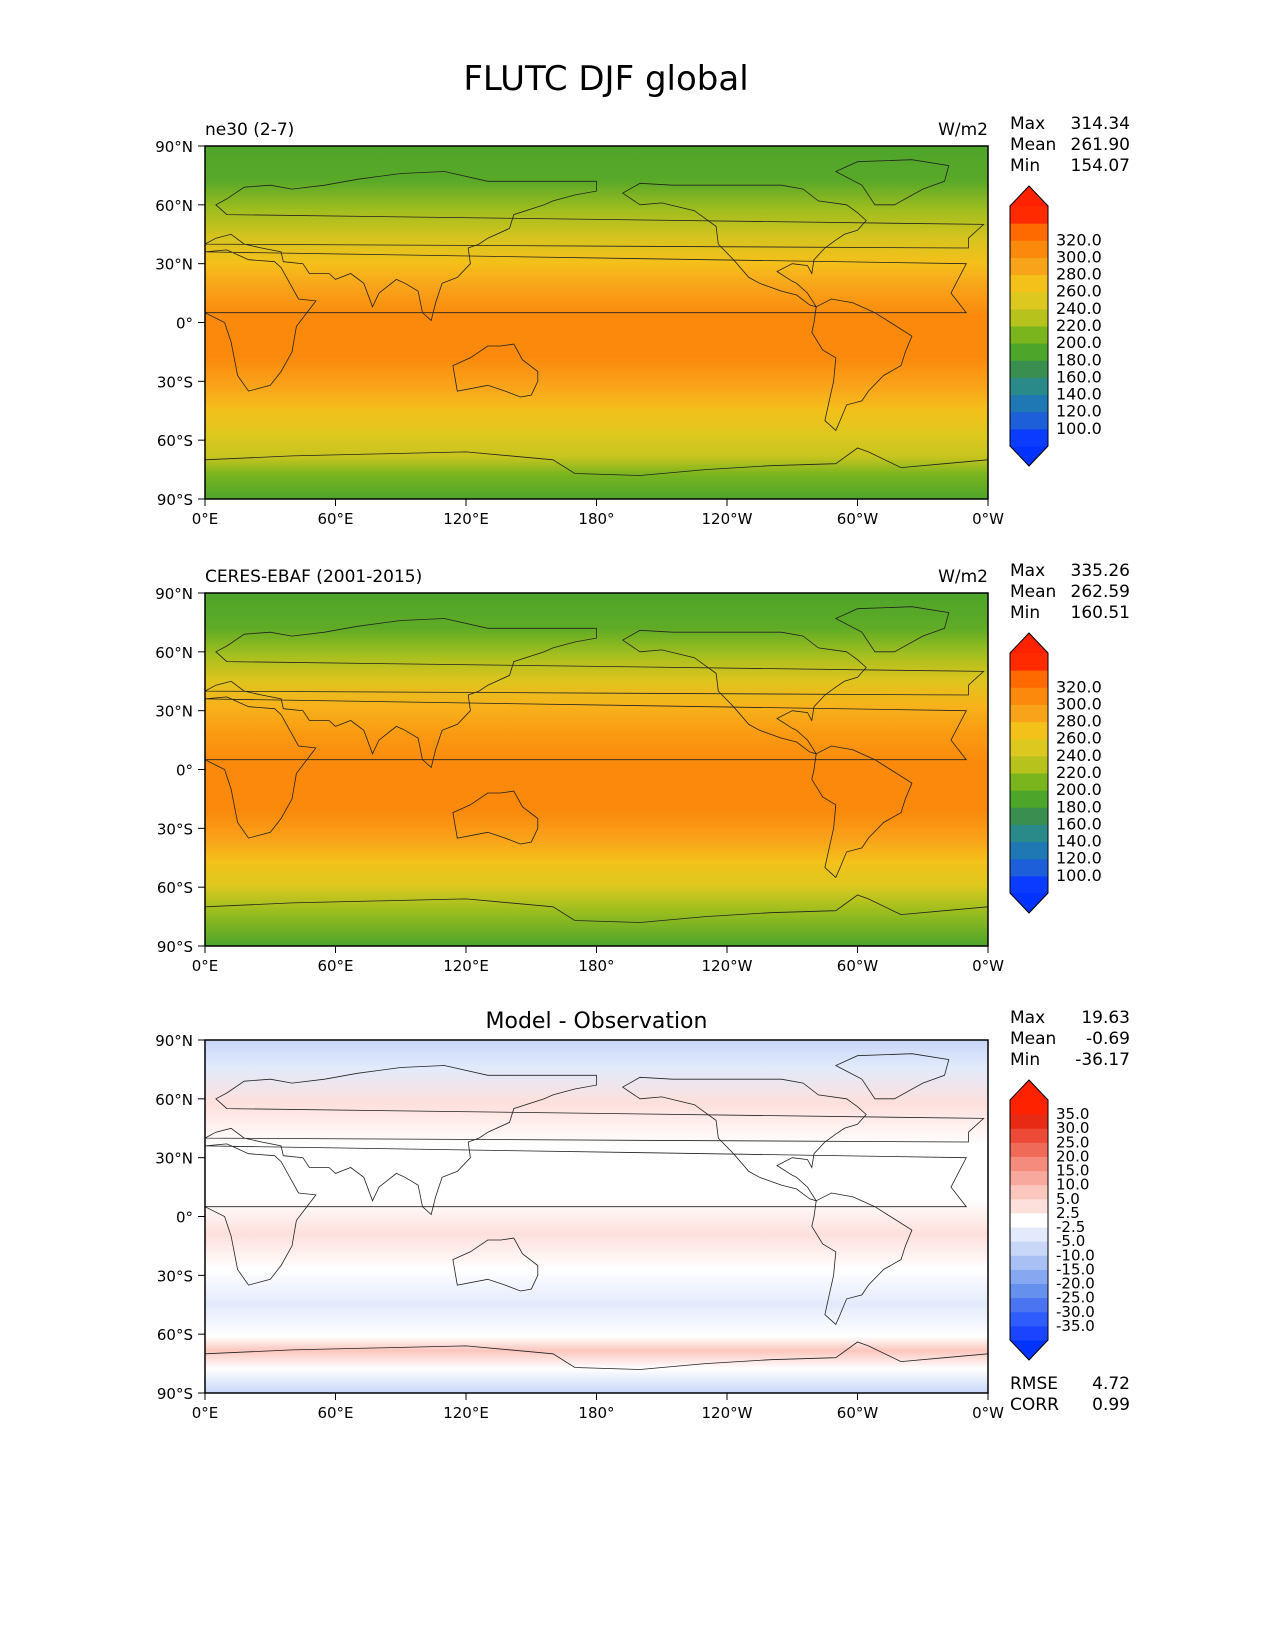 The image size is (1275, 1650). What do you see at coordinates (1075, 1284) in the screenshot?
I see `colorbar-tick-label: -20.0` at bounding box center [1075, 1284].